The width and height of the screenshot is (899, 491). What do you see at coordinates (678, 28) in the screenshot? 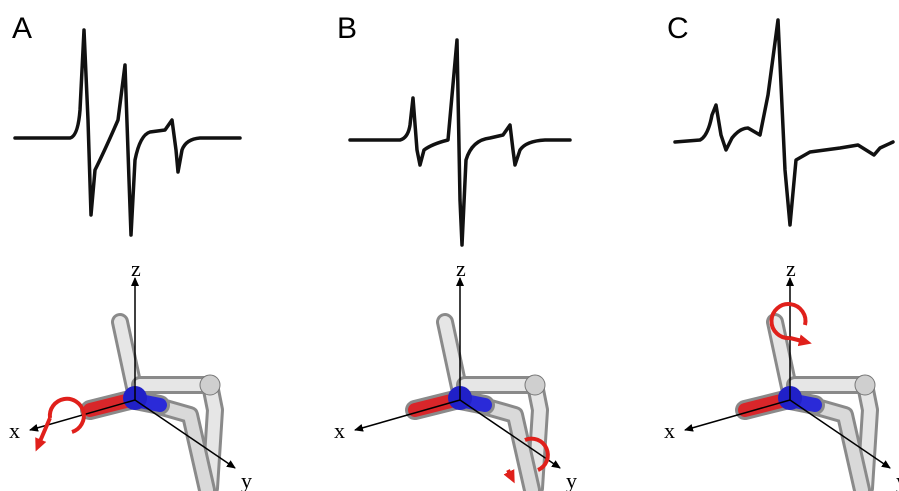
I see `panel-label: C` at bounding box center [678, 28].